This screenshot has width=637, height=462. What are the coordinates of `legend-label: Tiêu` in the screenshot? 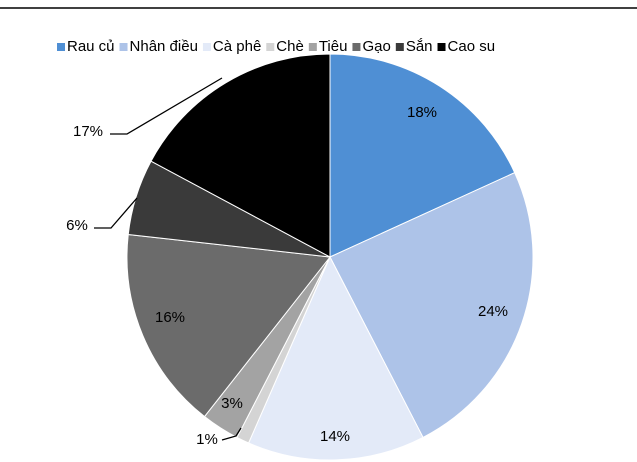 It's located at (333, 46).